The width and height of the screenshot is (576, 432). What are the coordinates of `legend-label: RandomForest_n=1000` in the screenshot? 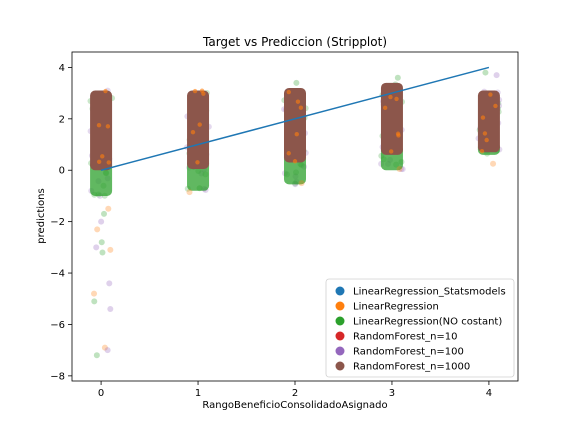 It's located at (411, 367).